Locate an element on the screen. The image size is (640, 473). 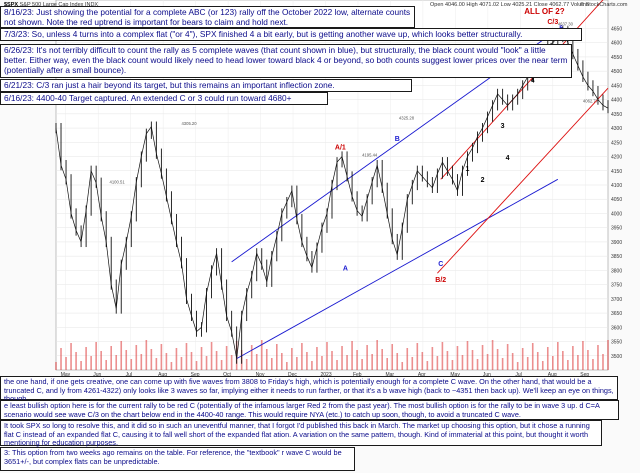
y-tick-label: 4500 is located at coordinates (616, 72).